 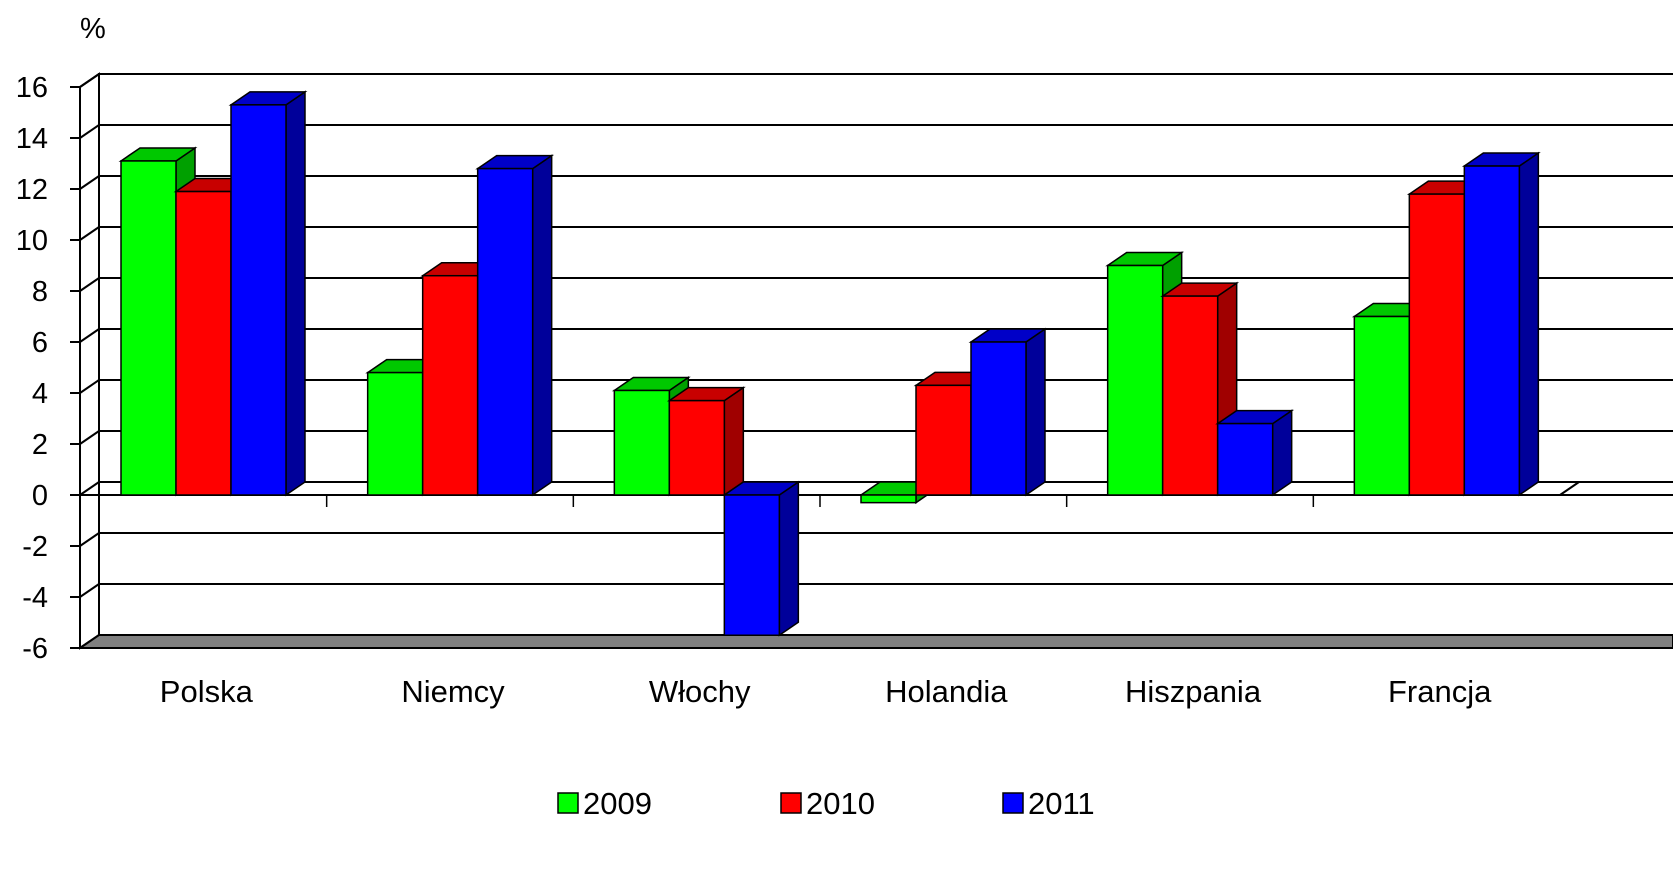 I want to click on legend-label: 2010, so click(x=840, y=803).